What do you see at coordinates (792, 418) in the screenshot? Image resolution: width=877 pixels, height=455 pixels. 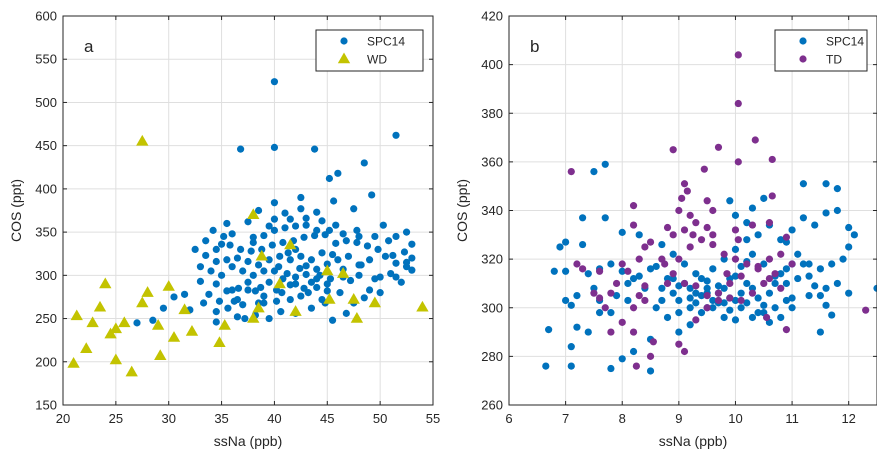 I see `x-tick-label: 11` at bounding box center [792, 418].